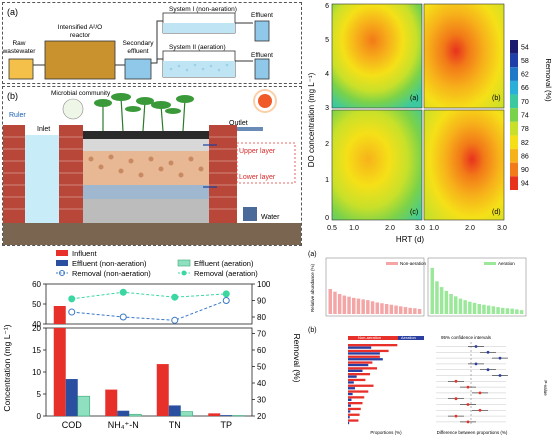  Describe the element at coordinates (264, 284) in the screenshot. I see `y2-tick-label: 100` at that location.